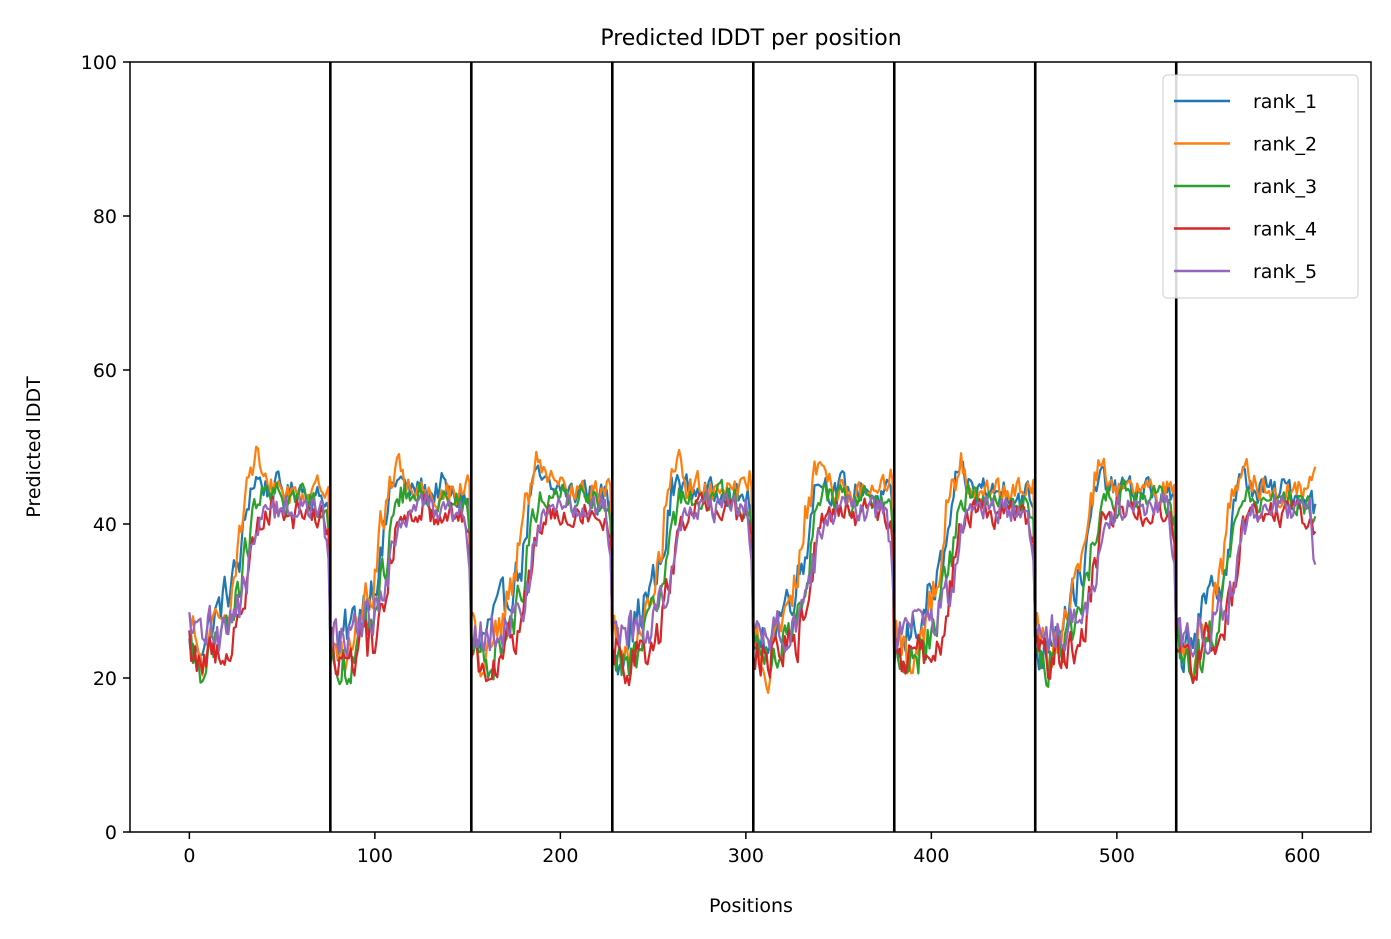 The height and width of the screenshot is (939, 1391). Describe the element at coordinates (34, 447) in the screenshot. I see `y-axis-label: Predicted lDDT` at that location.